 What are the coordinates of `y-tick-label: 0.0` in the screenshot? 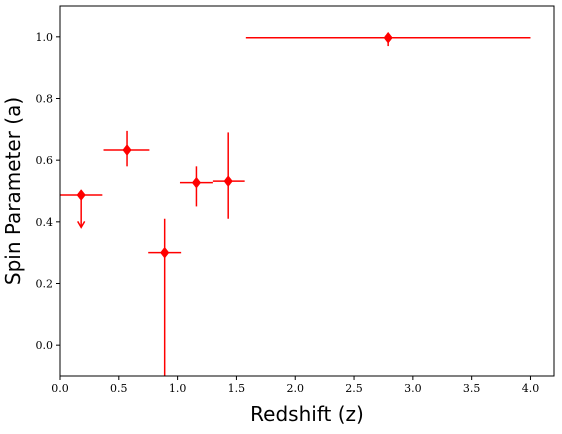 It's located at (45, 345).